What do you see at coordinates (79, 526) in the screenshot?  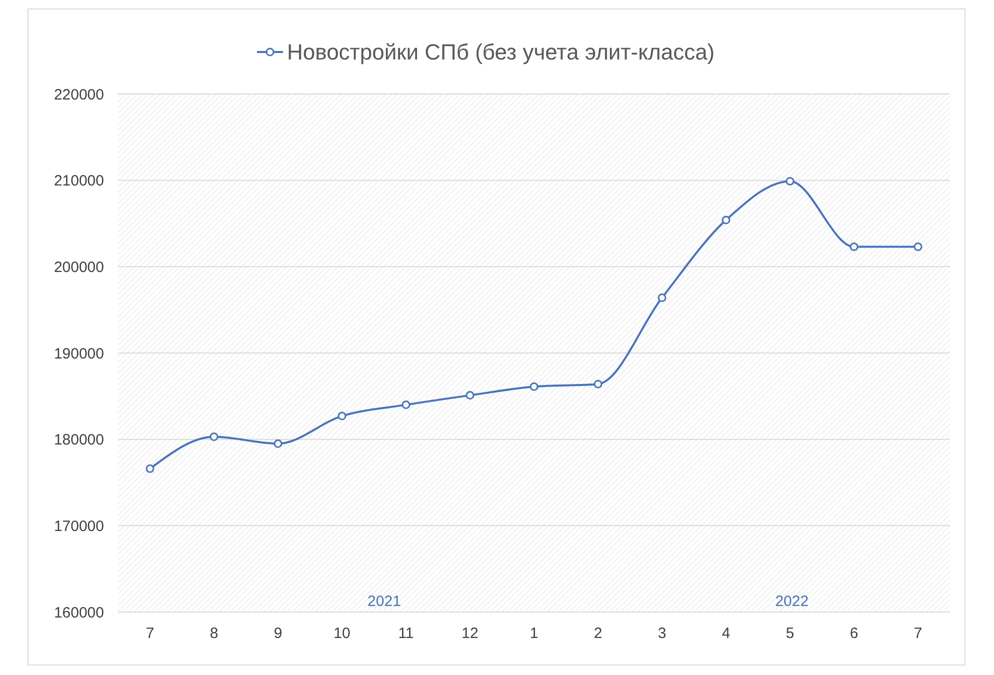 I see `y-tick-label: 170000` at bounding box center [79, 526].